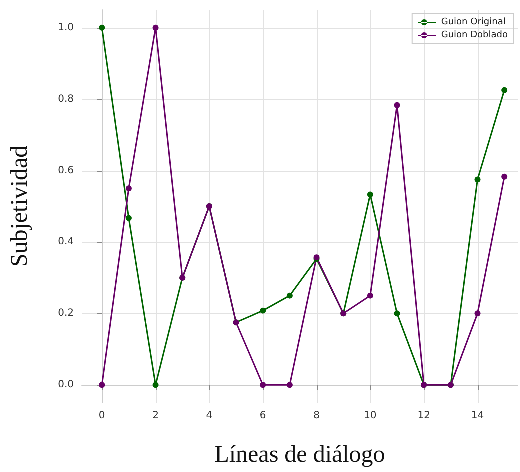 Image resolution: width=520 pixels, height=472 pixels. Describe the element at coordinates (370, 416) in the screenshot. I see `x-tick-label: 10` at that location.